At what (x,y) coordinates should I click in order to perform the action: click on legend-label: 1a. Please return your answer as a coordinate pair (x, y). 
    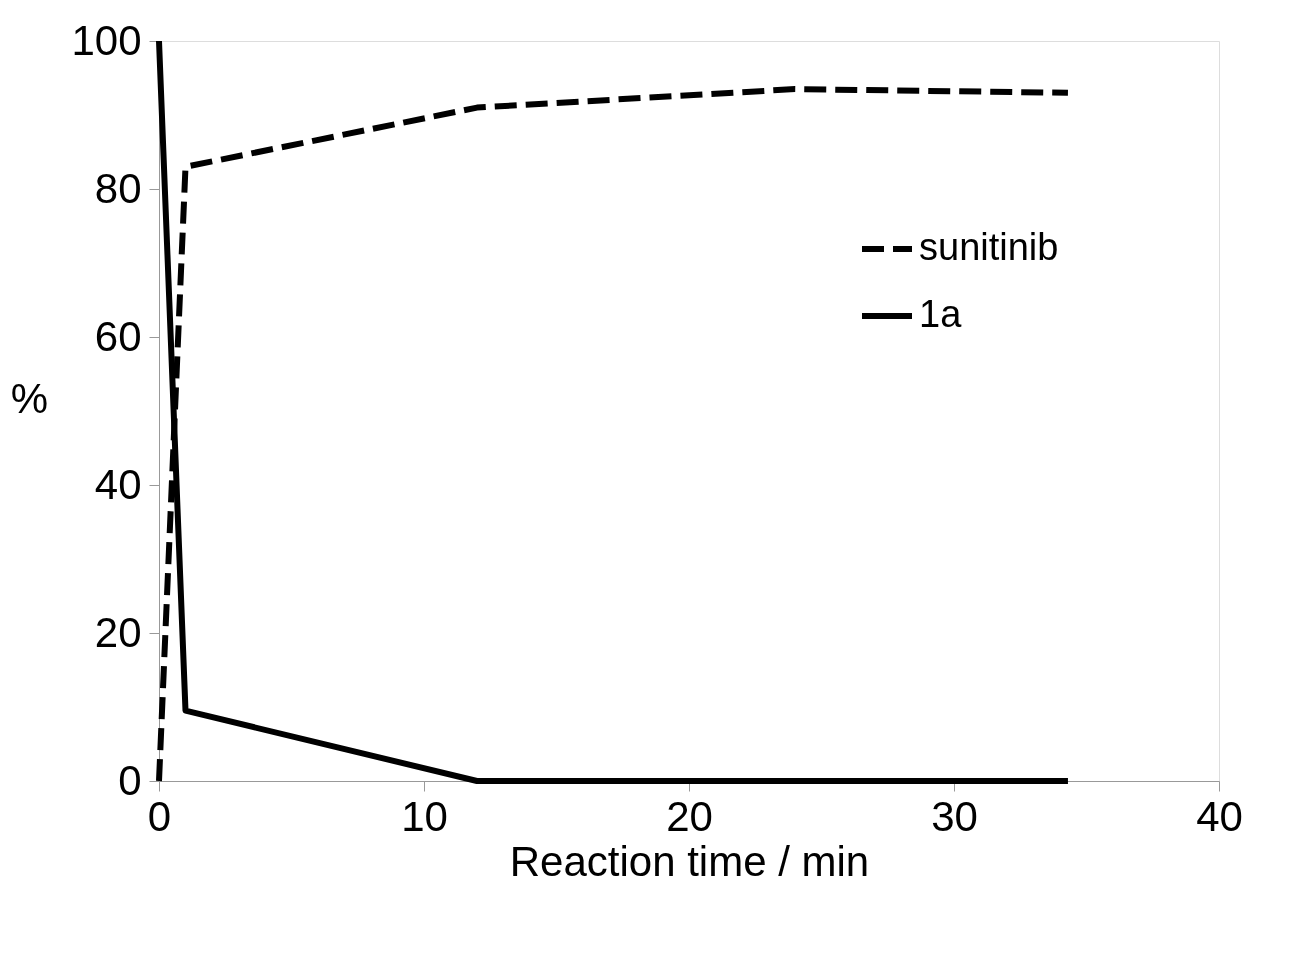
    Looking at the image, I should click on (941, 314).